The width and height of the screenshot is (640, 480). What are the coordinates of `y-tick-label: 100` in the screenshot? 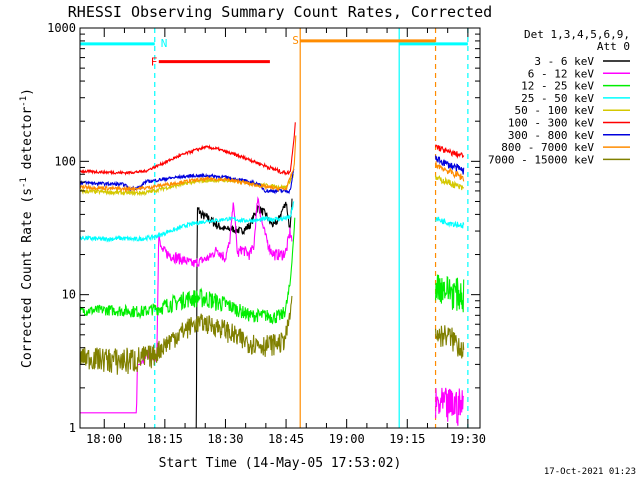 It's located at (65, 161).